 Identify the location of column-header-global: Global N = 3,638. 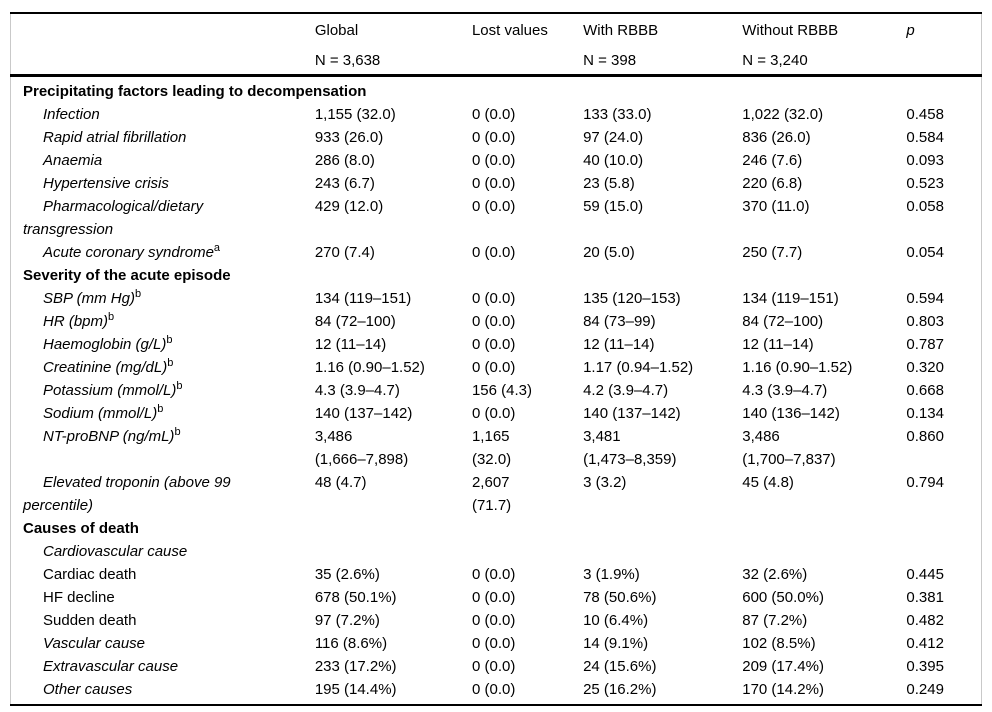
(393, 45).